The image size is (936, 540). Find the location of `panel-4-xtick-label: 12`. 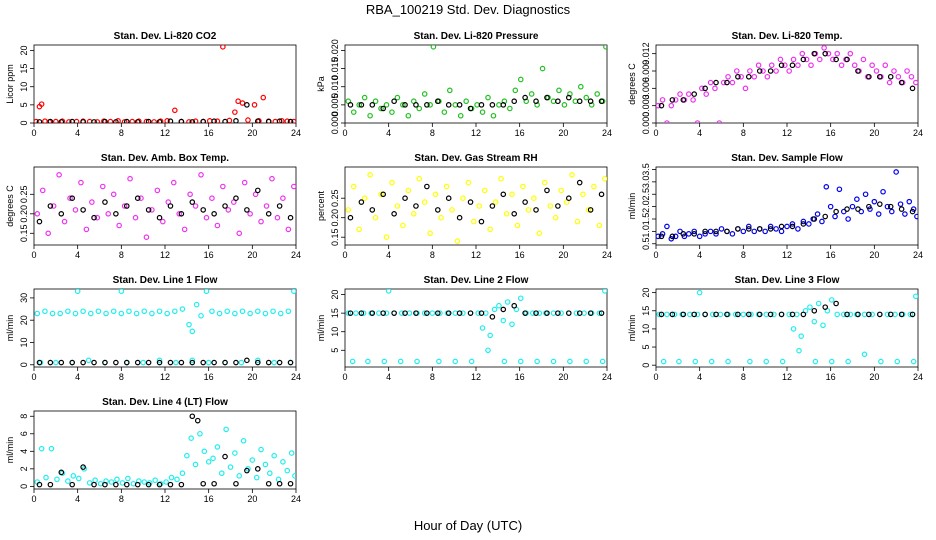

panel-4-xtick-label: 12 is located at coordinates (165, 255).